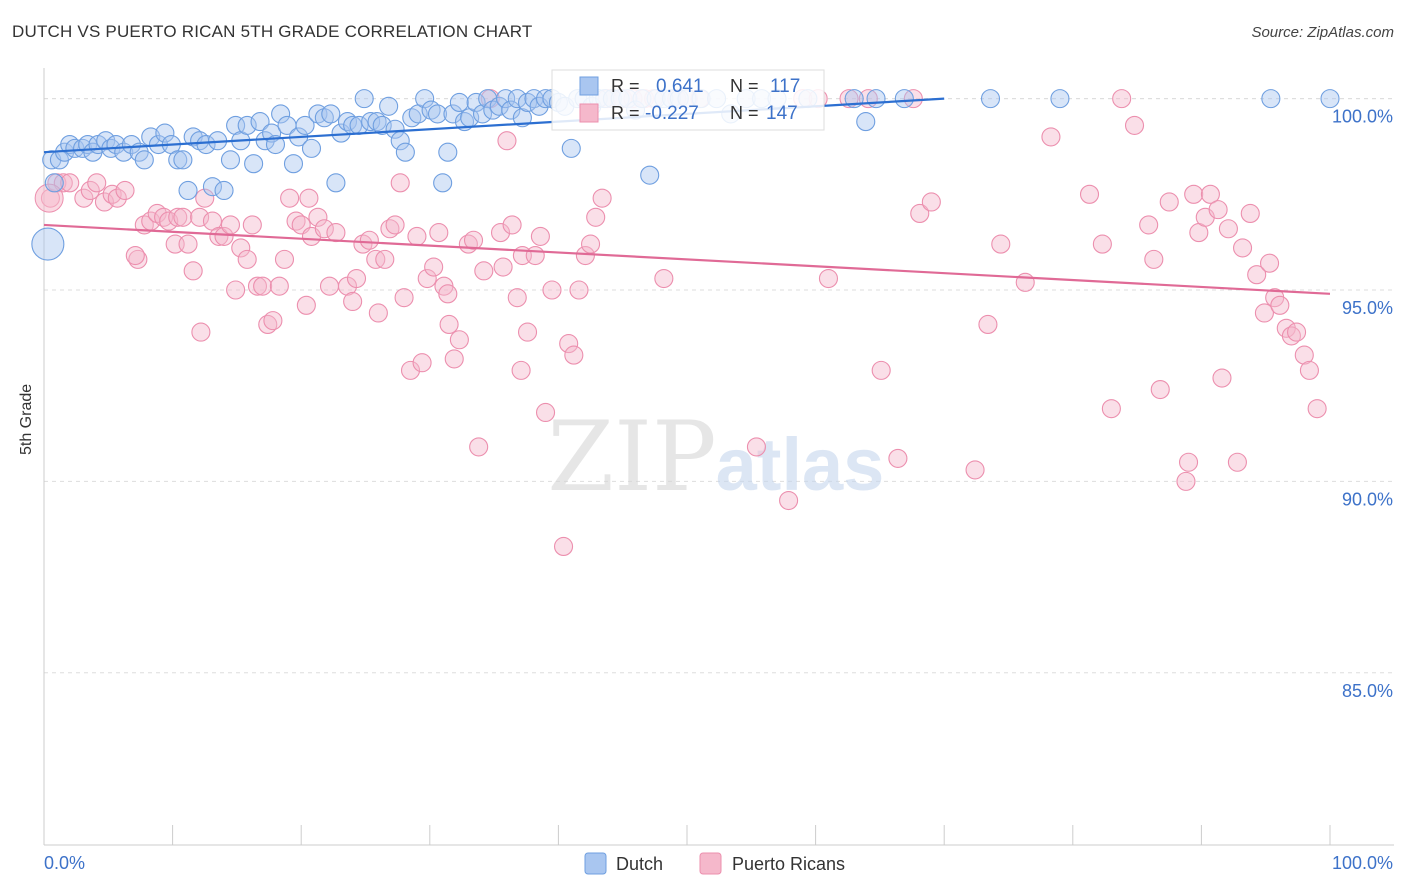  I want to click on pr-n-label: N =, so click(744, 113).